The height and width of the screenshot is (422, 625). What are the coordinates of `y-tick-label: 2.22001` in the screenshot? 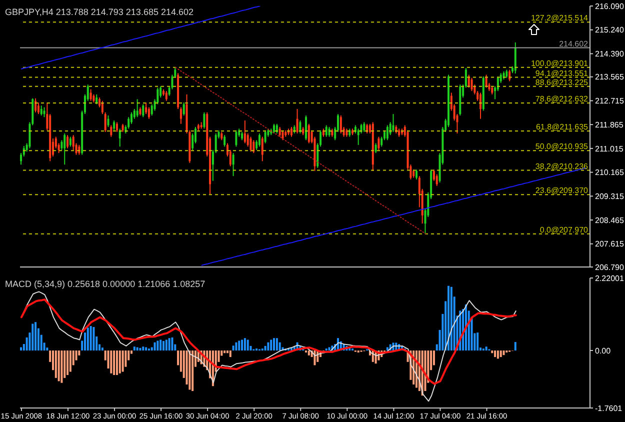 It's located at (609, 278).